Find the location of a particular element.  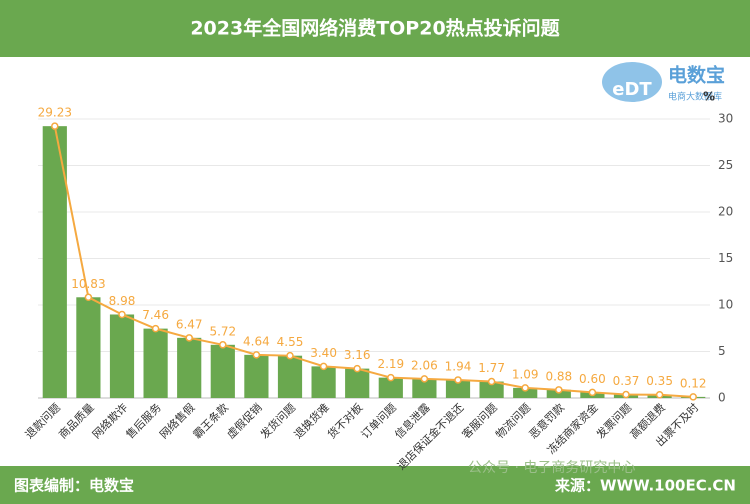

watermark: 公众号 · 电子商务研究中心 is located at coordinates (551, 468).